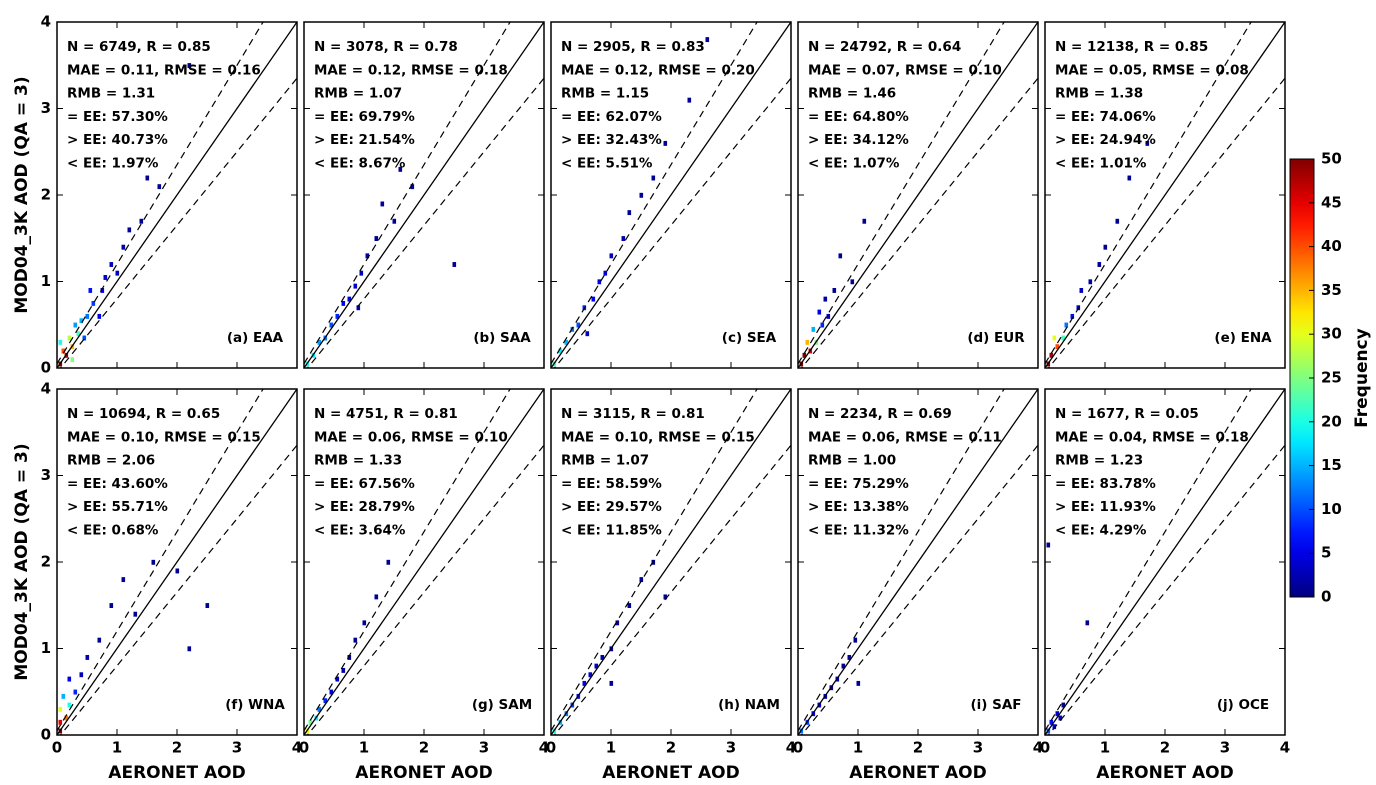 The width and height of the screenshot is (1376, 785). Describe the element at coordinates (880, 414) in the screenshot. I see `stat-line: N = 2234, R = 0.69` at that location.